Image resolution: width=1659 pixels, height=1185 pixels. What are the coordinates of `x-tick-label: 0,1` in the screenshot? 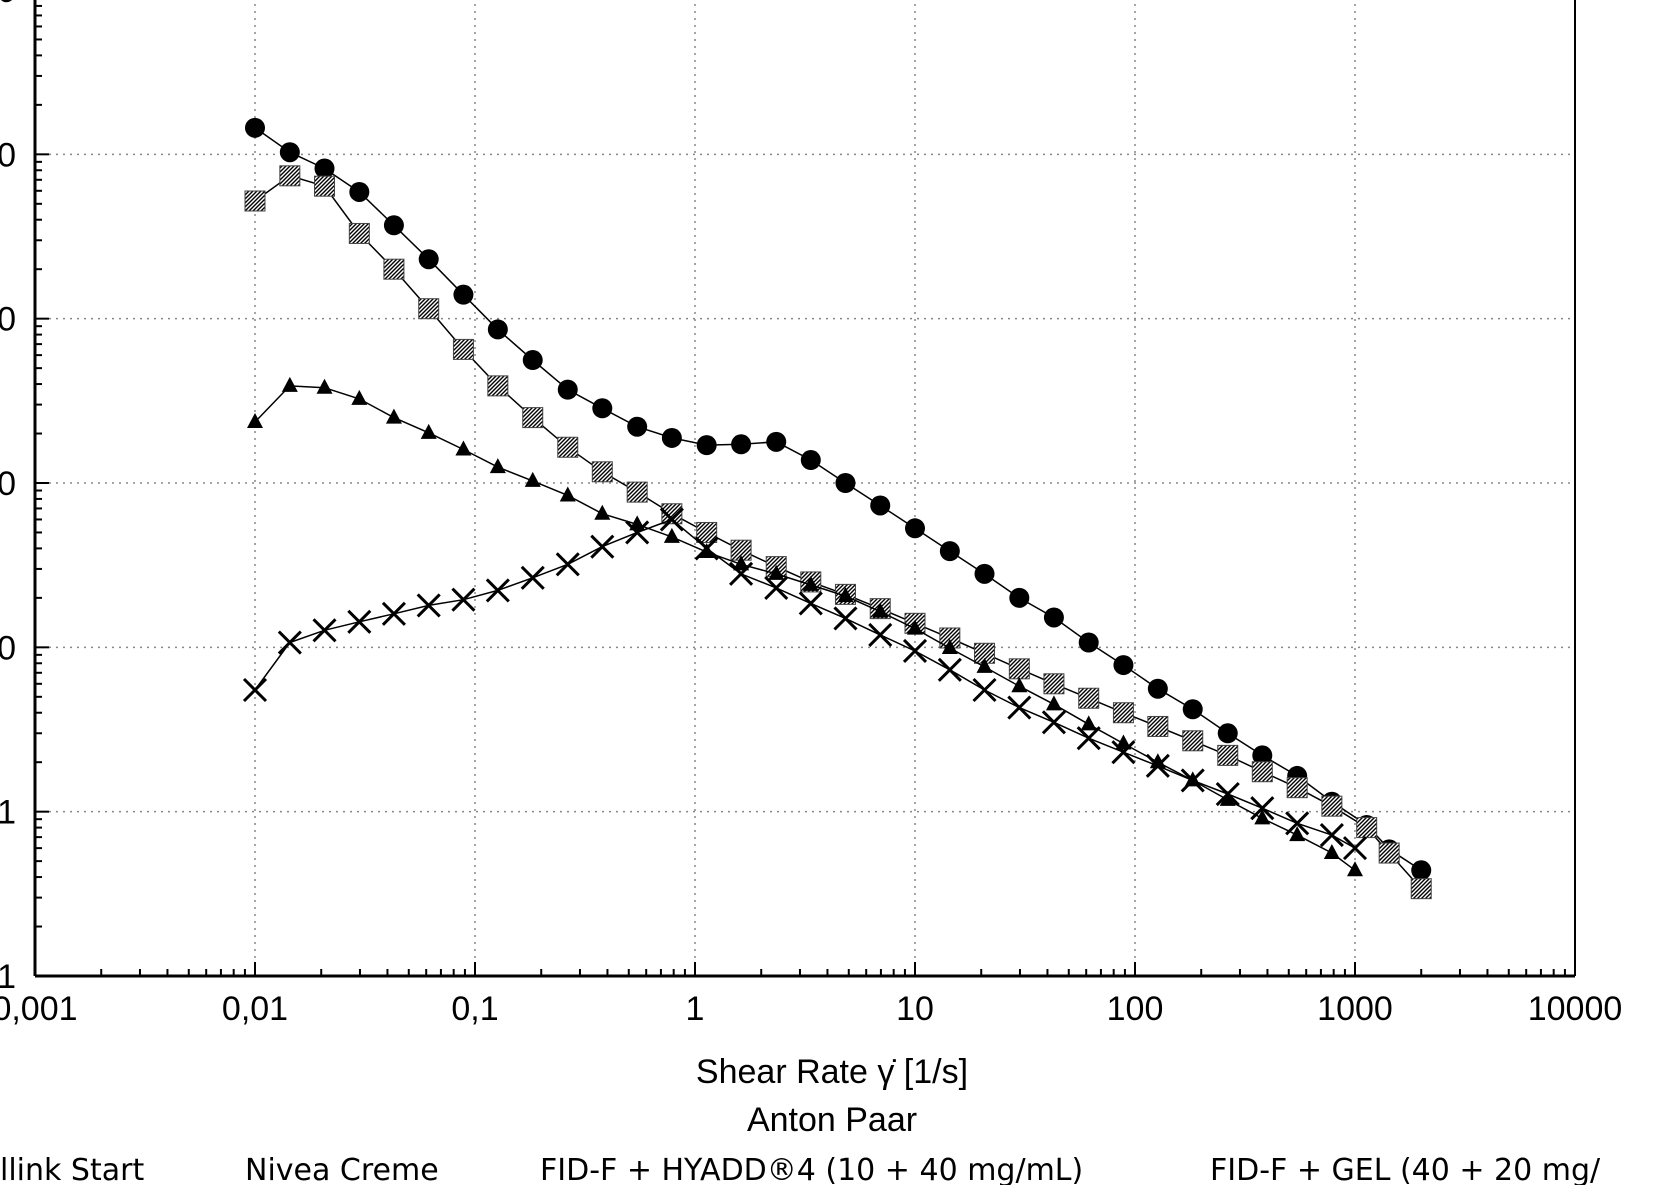 It's located at (474, 1009).